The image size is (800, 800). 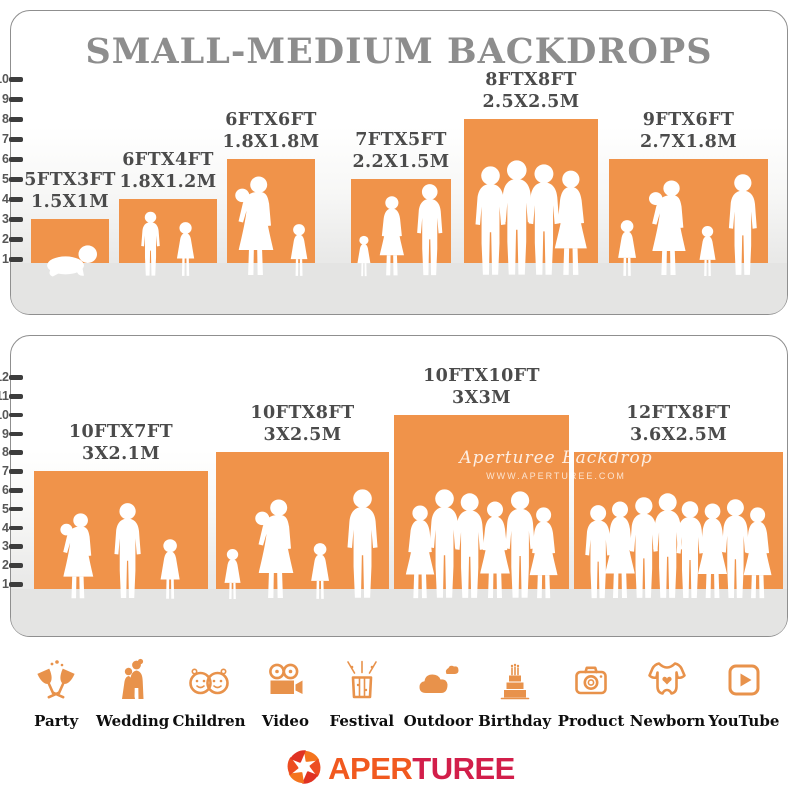 I want to click on backdrop-size-m: 3X2.1M, so click(x=121, y=454).